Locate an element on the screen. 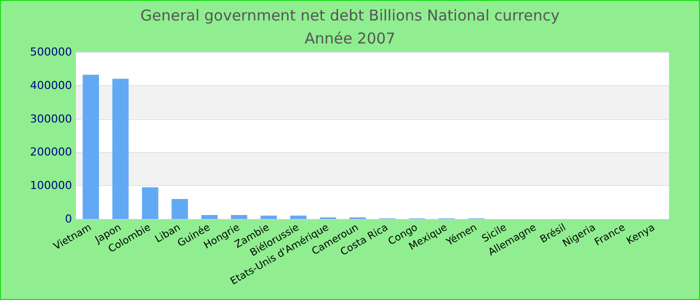 Image resolution: width=700 pixels, height=300 pixels. y-tick-label: 200000 is located at coordinates (51, 152).